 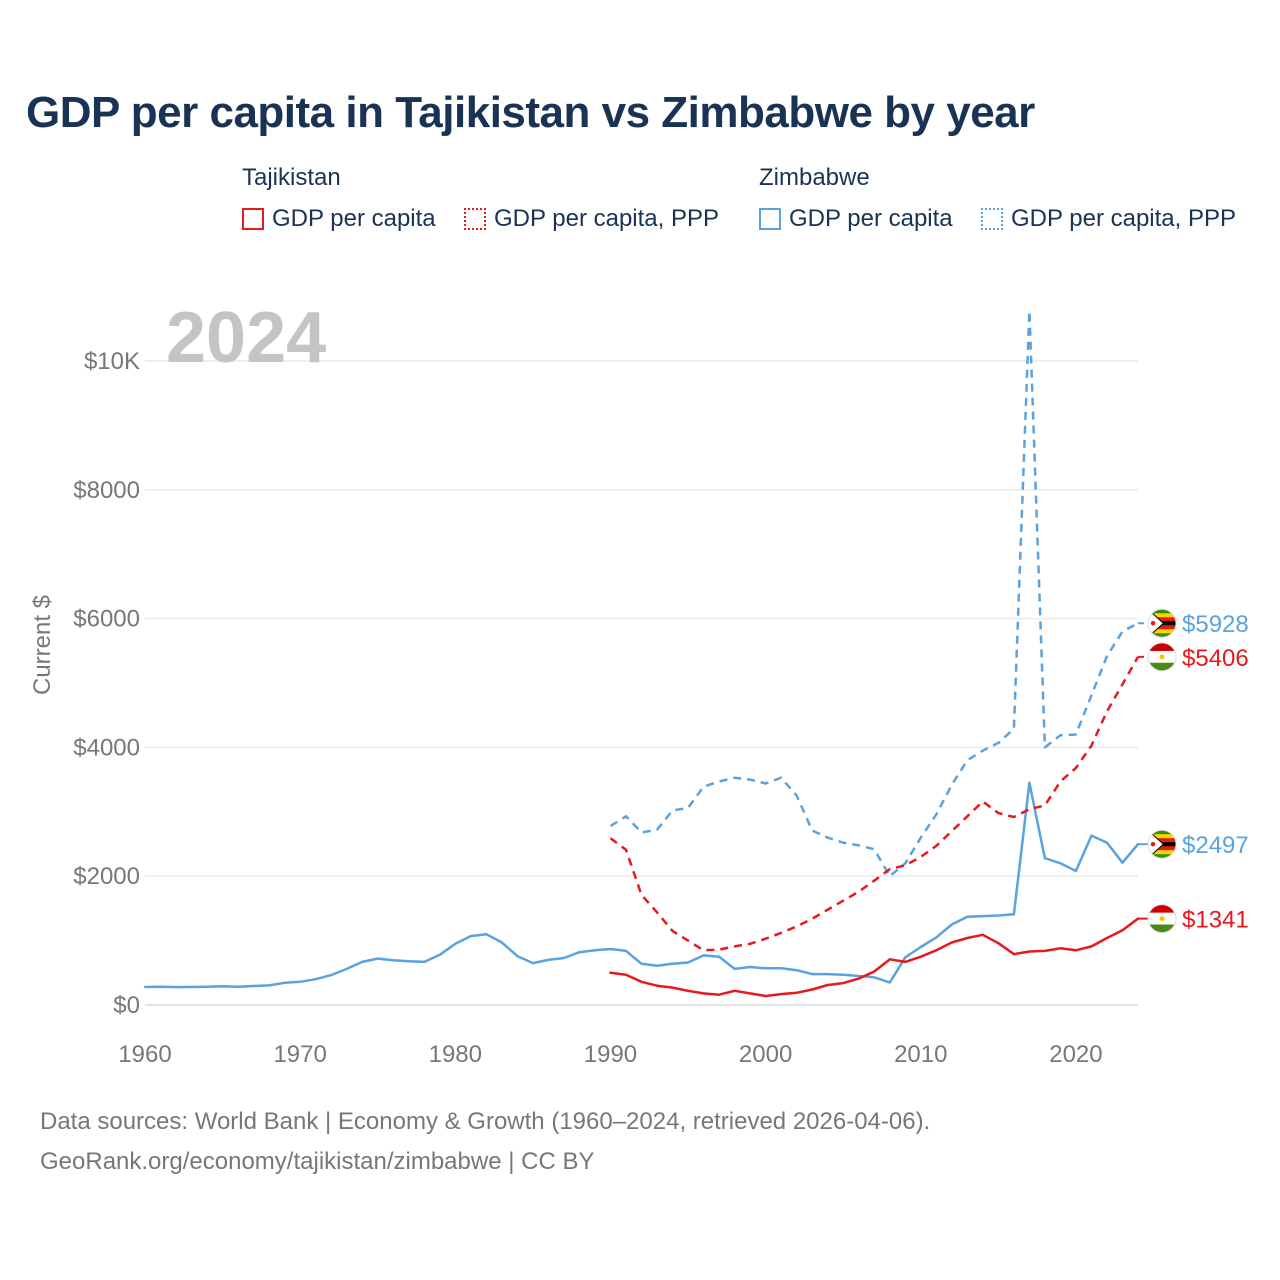 What do you see at coordinates (126, 1005) in the screenshot?
I see `y-tick-label: $0` at bounding box center [126, 1005].